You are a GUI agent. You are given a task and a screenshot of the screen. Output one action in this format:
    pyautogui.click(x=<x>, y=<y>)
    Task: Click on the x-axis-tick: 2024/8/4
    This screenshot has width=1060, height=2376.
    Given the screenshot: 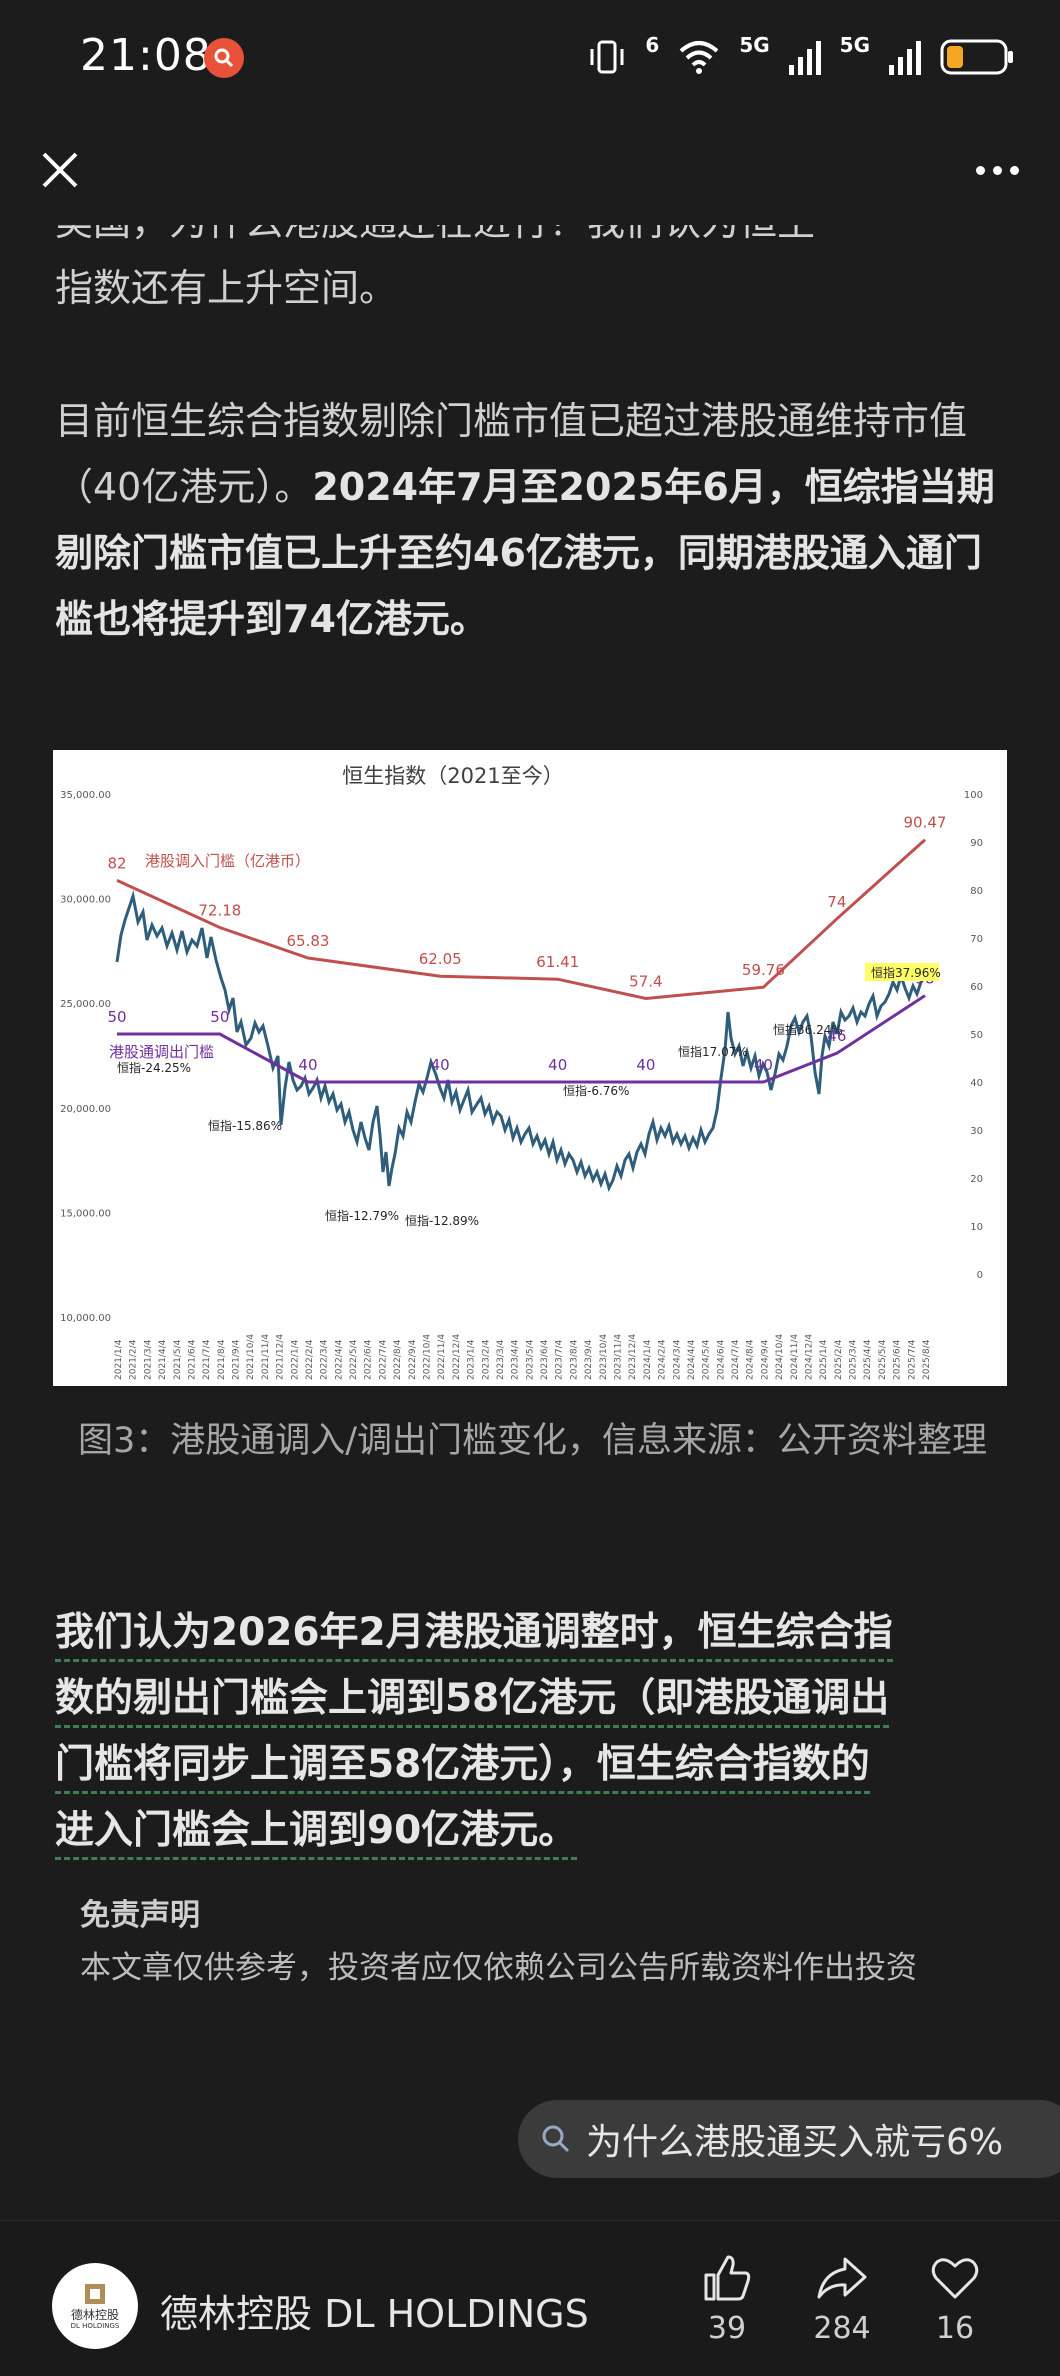 What is the action you would take?
    pyautogui.click(x=751, y=1359)
    